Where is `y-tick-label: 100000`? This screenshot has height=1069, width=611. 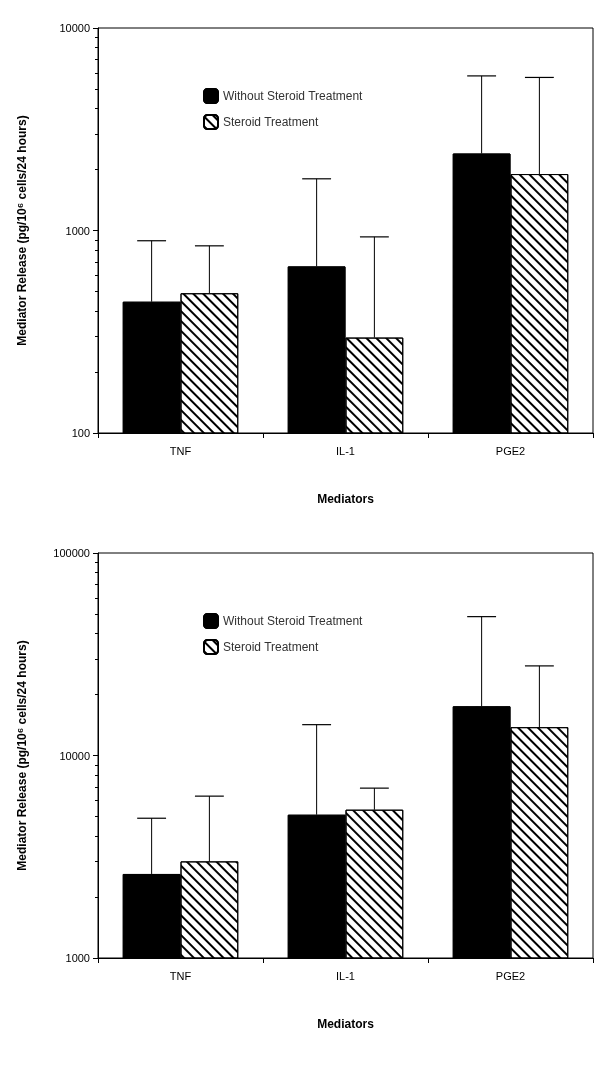
y-tick-label: 100000 is located at coordinates (71, 553).